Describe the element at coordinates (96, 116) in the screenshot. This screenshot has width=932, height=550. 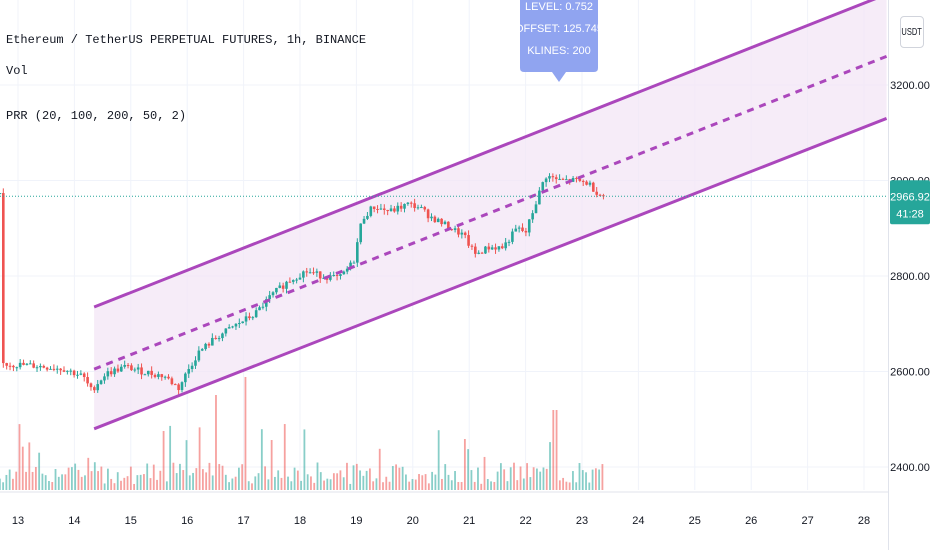
I see `indicator-legend: PRR (20, 100, 200, 50, 2)` at that location.